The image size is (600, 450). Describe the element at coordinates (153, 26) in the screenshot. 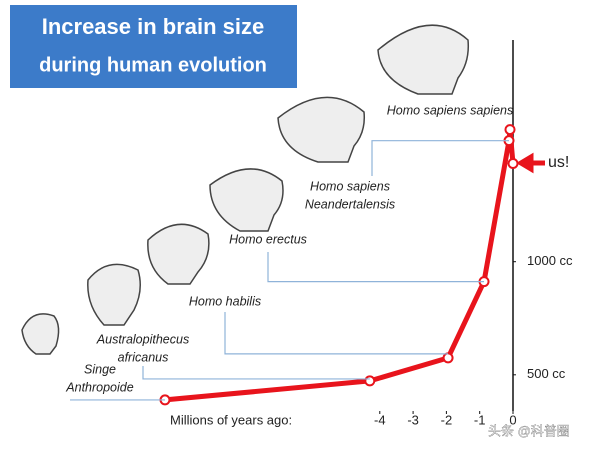

I see `chart-title: Increase in brain size` at that location.